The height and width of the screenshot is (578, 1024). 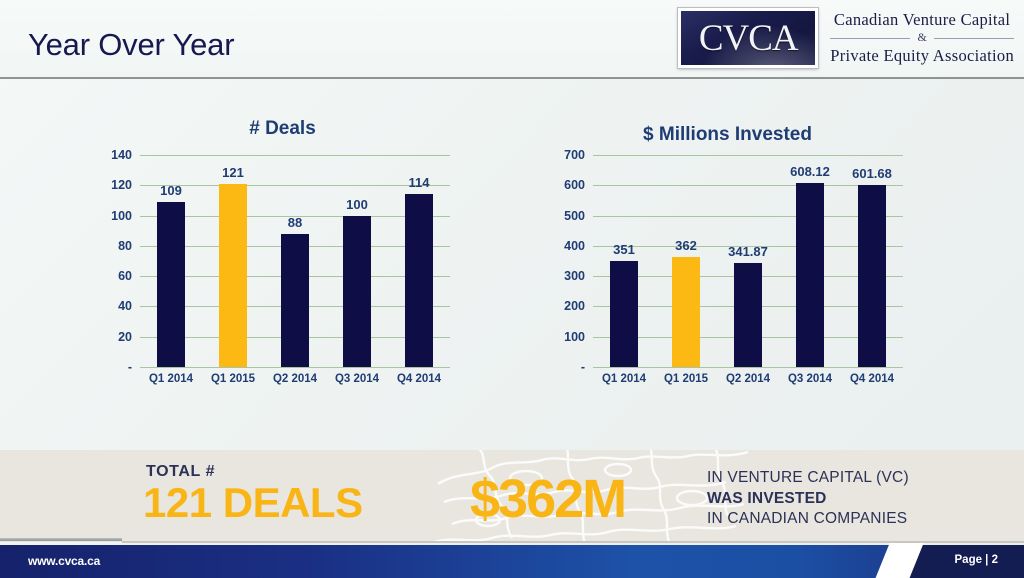 I want to click on bar-value-label: 114, so click(x=419, y=183).